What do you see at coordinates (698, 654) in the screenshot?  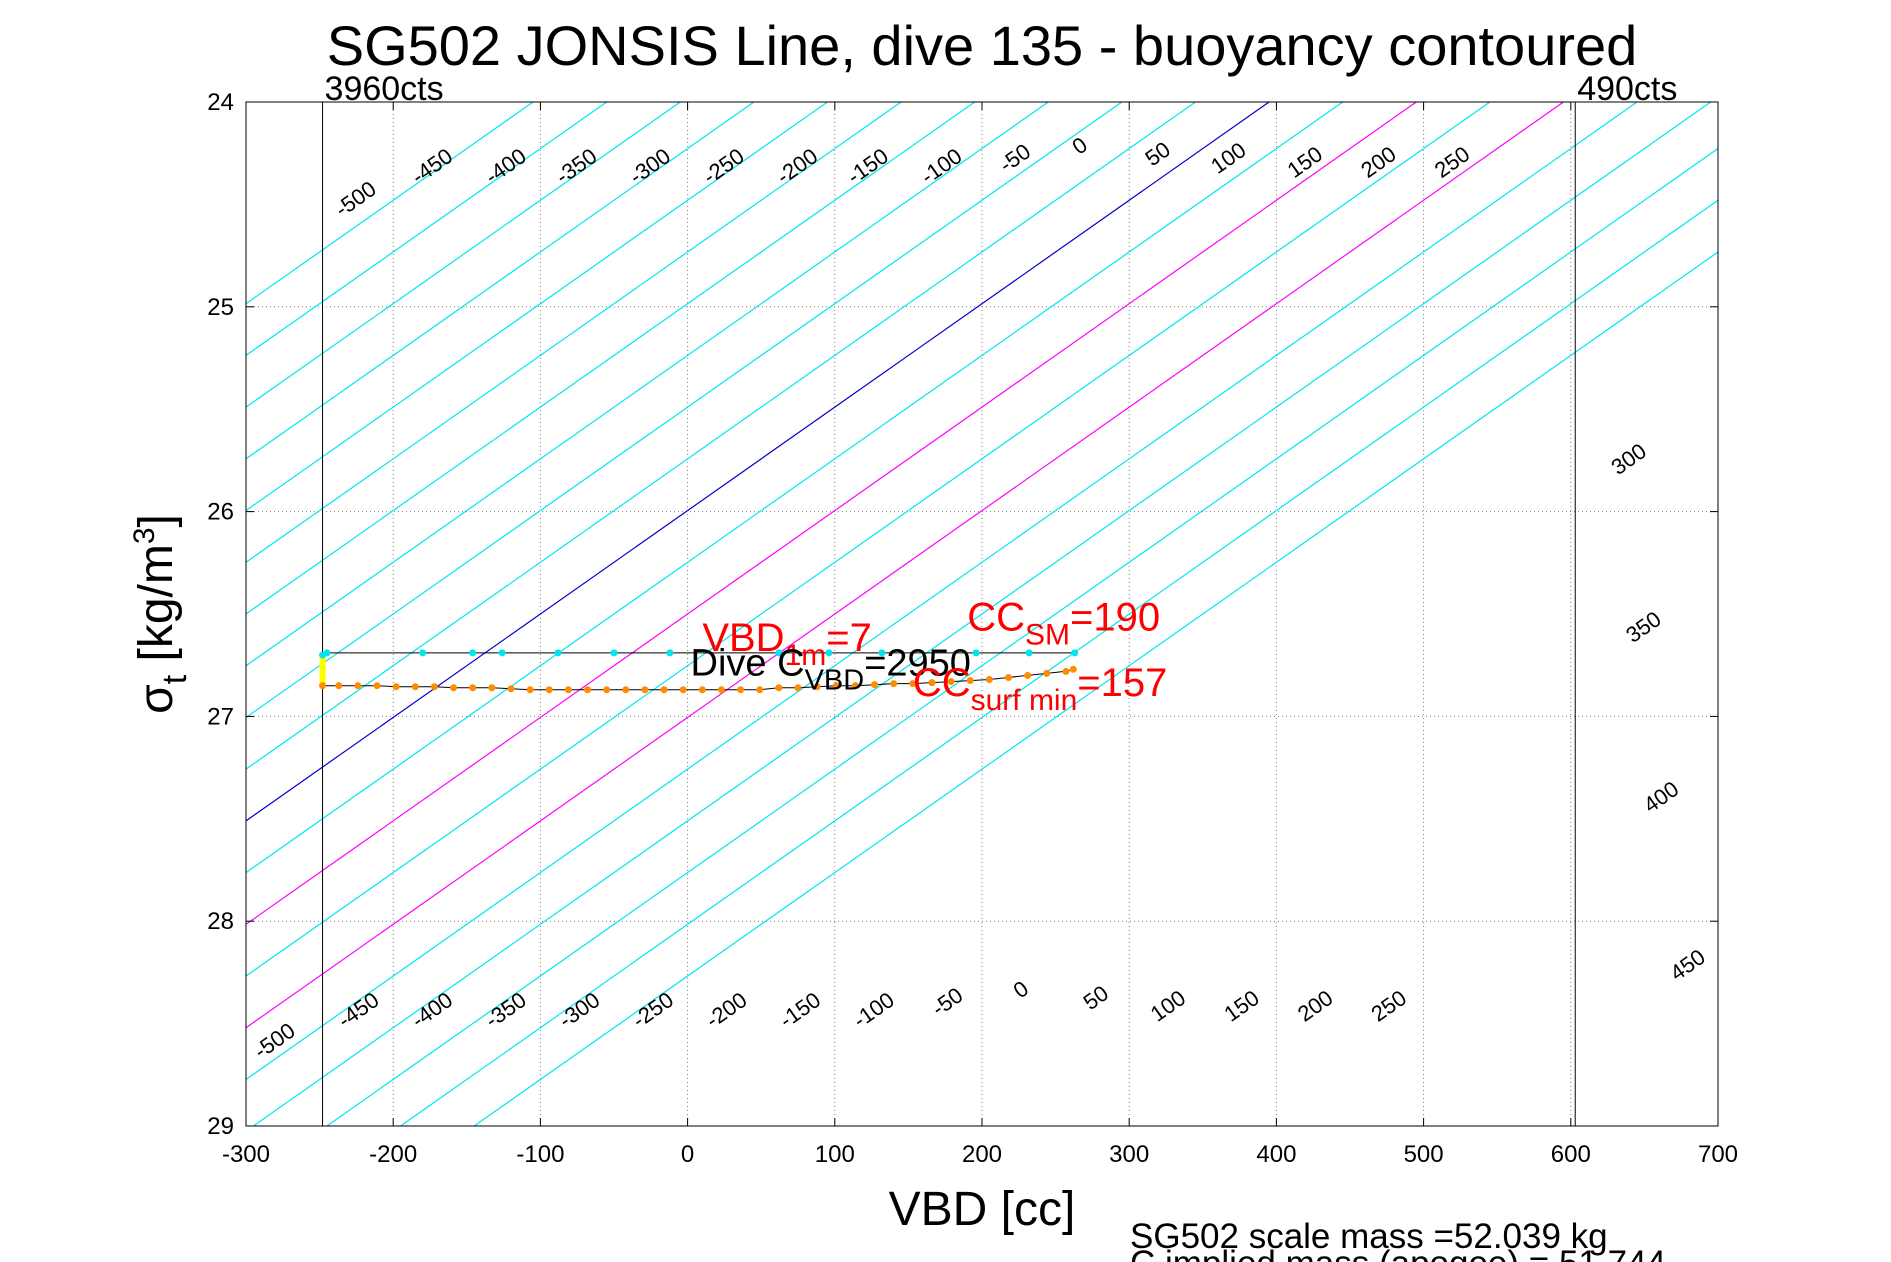 I see `dive-line` at bounding box center [698, 654].